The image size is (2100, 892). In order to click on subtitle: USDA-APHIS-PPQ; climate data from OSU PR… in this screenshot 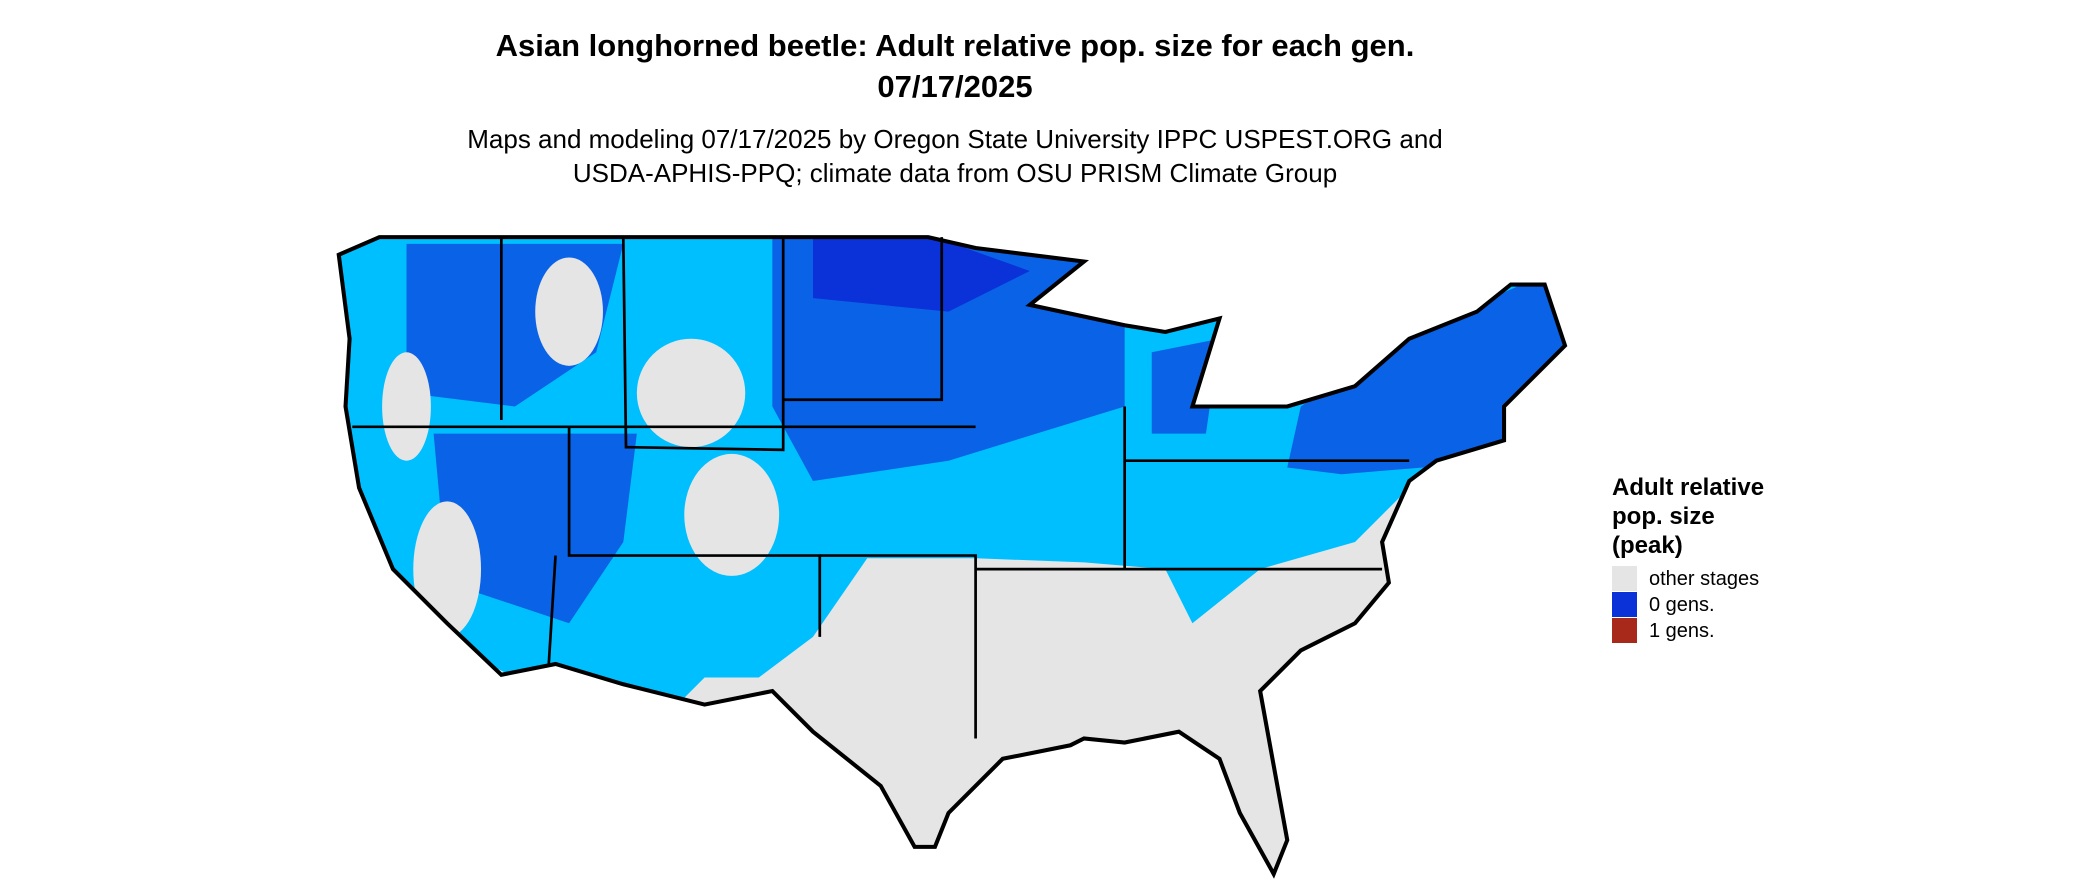, I will do `click(955, 173)`.